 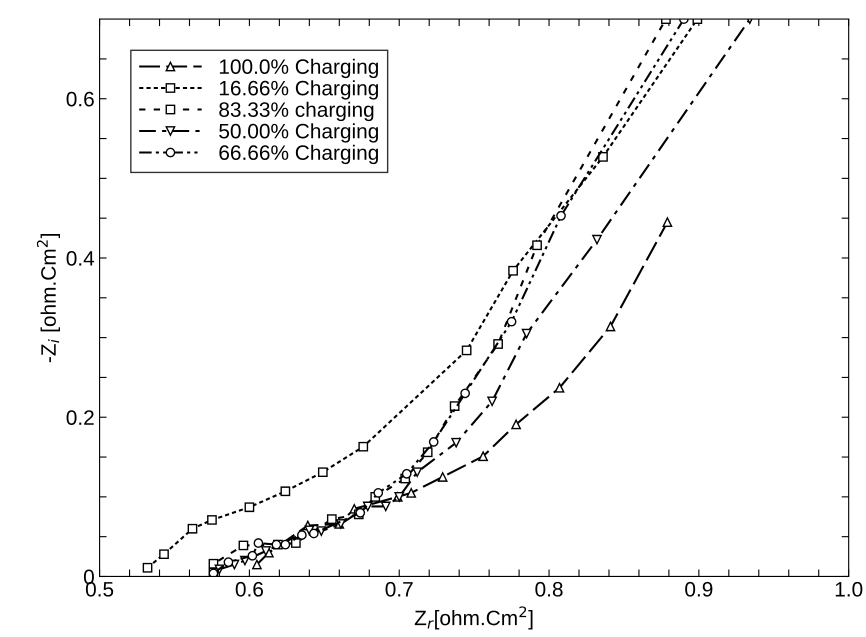 What do you see at coordinates (849, 589) in the screenshot?
I see `x-tick-label: 1.0` at bounding box center [849, 589].